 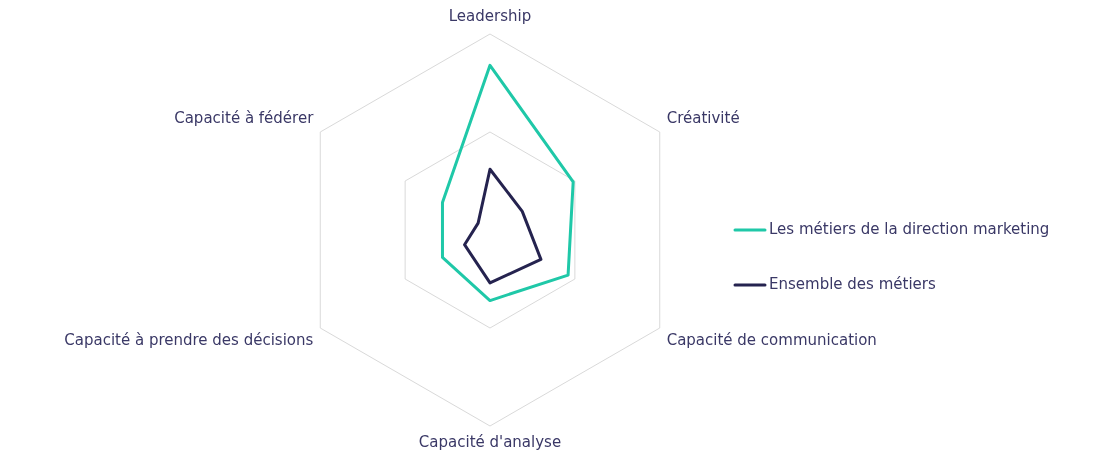 What do you see at coordinates (244, 117) in the screenshot?
I see `spoke-label: Capacité à fédérer` at bounding box center [244, 117].